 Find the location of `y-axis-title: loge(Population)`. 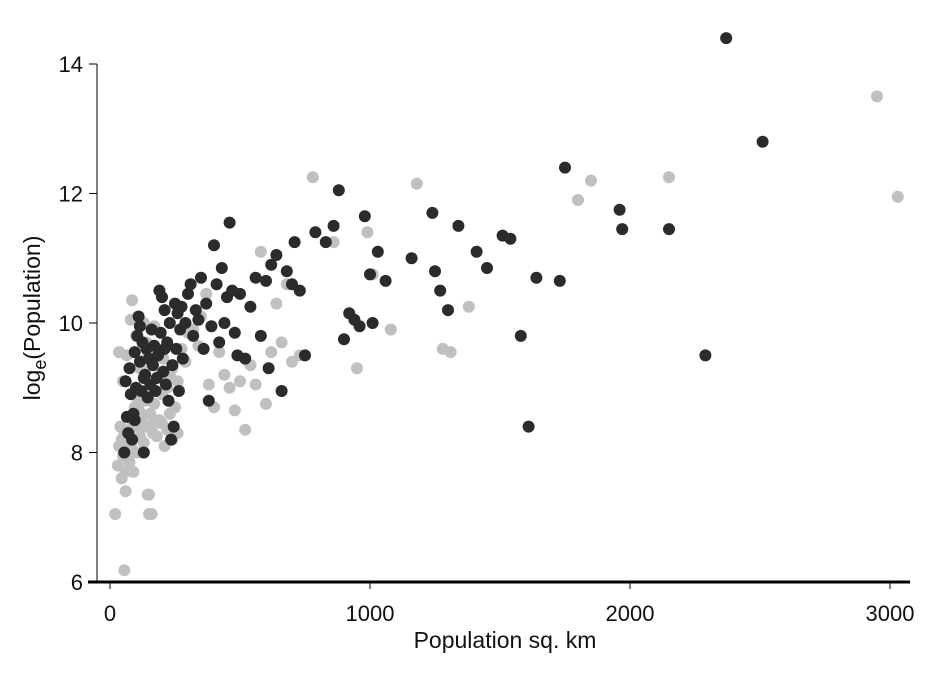

y-axis-title: loge(Population) is located at coordinates (34, 318).